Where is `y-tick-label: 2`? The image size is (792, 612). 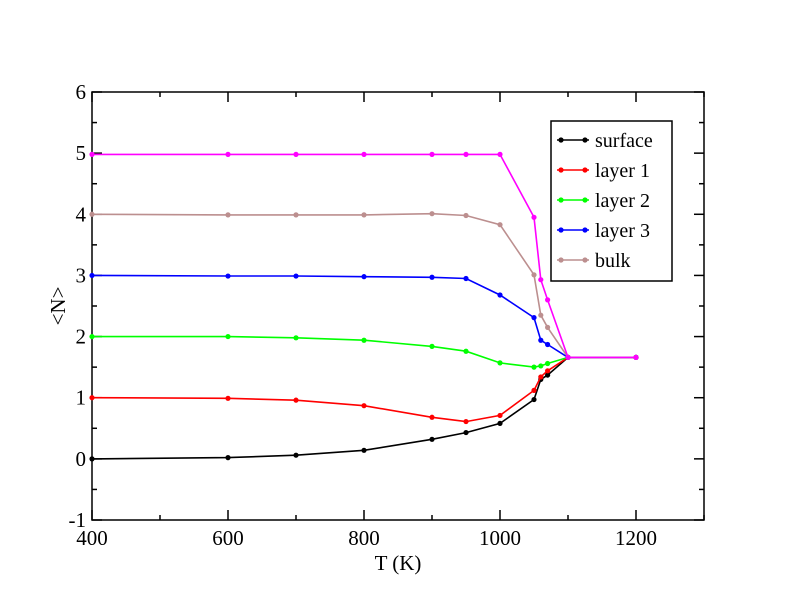
y-tick-label: 2 is located at coordinates (81, 337).